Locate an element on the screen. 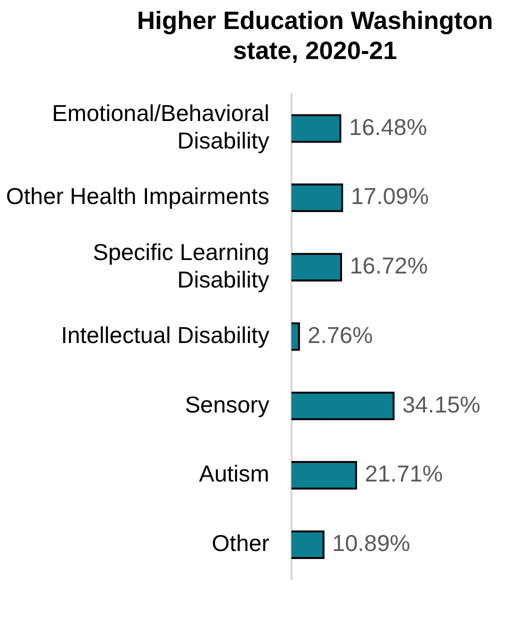  y-tick-label: Other is located at coordinates (241, 543).